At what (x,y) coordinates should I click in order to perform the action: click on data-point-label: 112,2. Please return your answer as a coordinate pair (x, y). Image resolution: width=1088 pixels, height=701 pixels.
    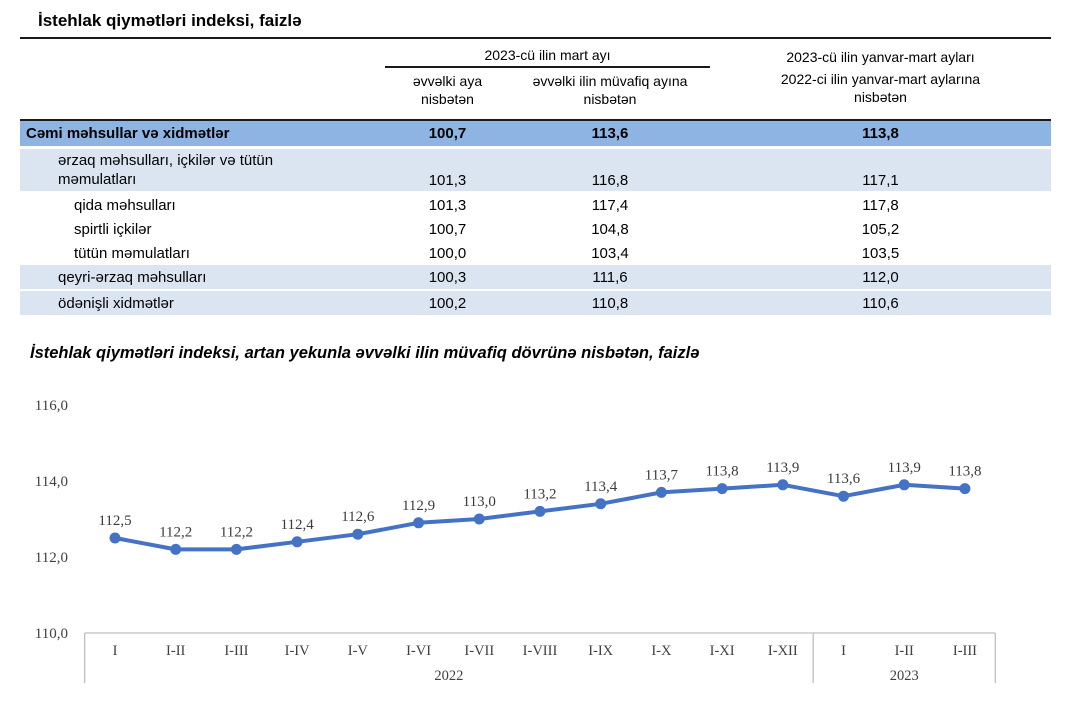
    Looking at the image, I should click on (236, 532).